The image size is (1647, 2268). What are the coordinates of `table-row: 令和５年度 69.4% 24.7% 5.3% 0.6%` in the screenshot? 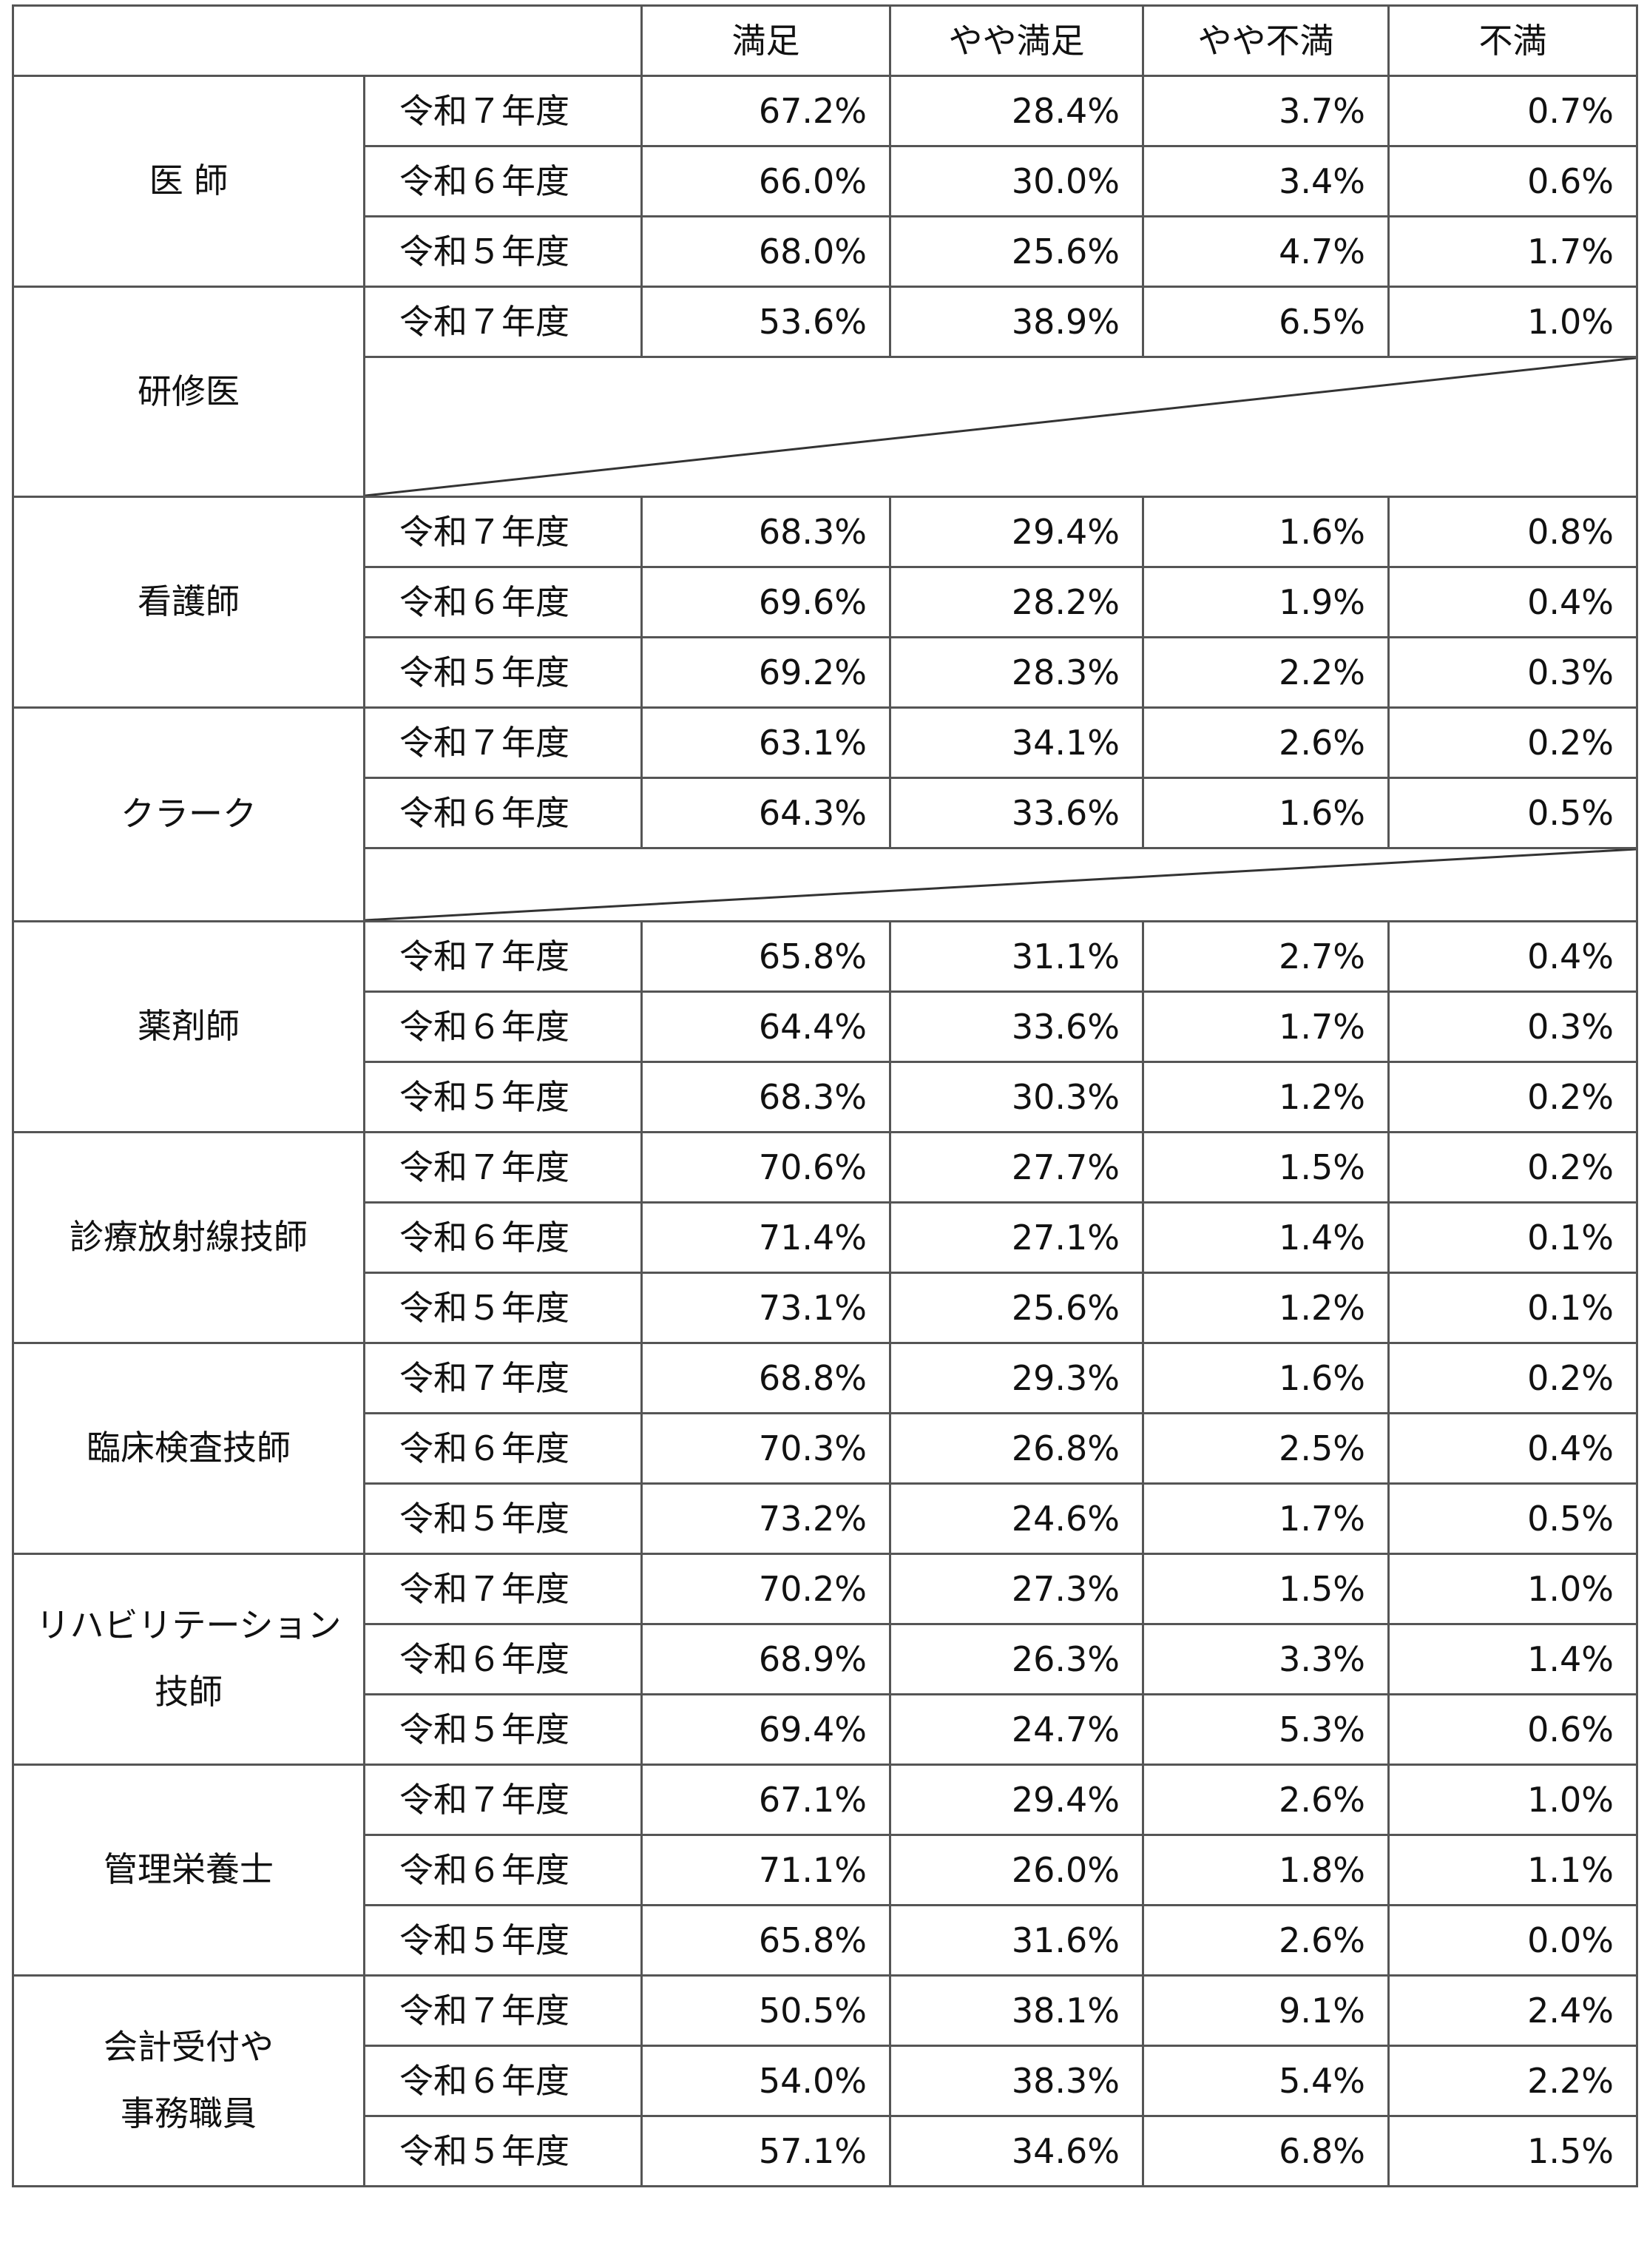 It's located at (826, 1729).